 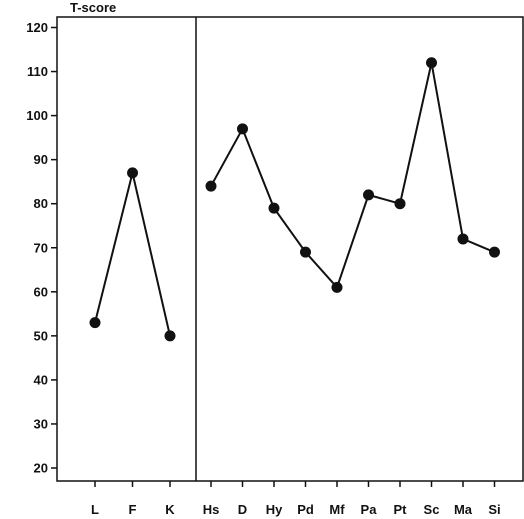 I want to click on x-tick-label-f: F, so click(x=133, y=509).